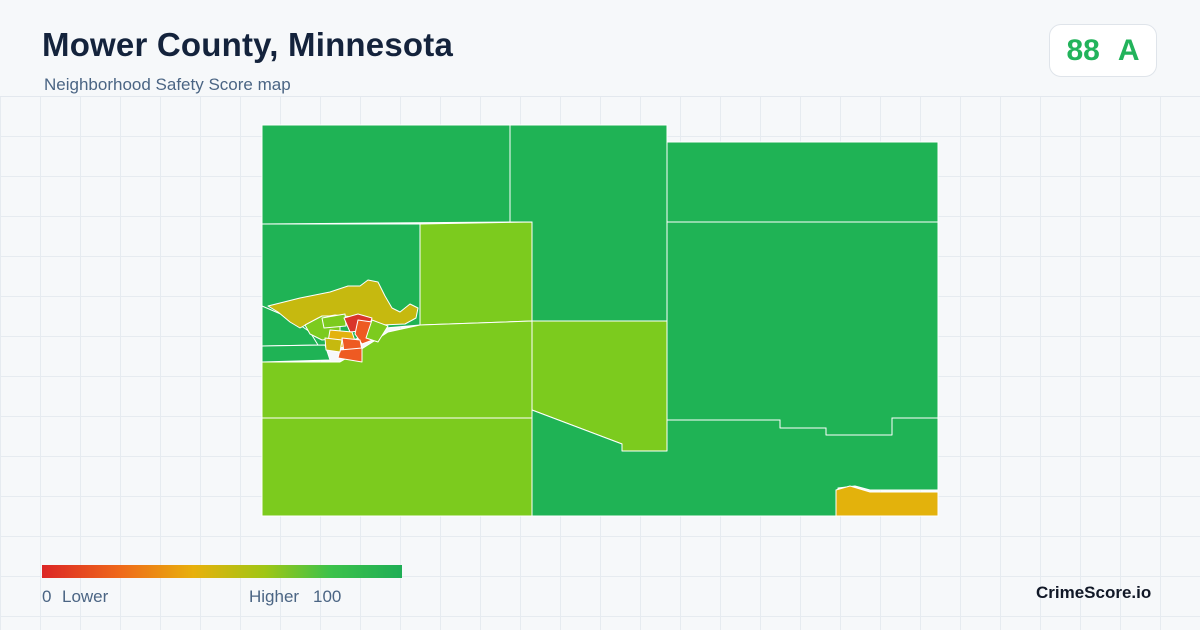  I want to click on region-city-northwest, so click(334, 321).